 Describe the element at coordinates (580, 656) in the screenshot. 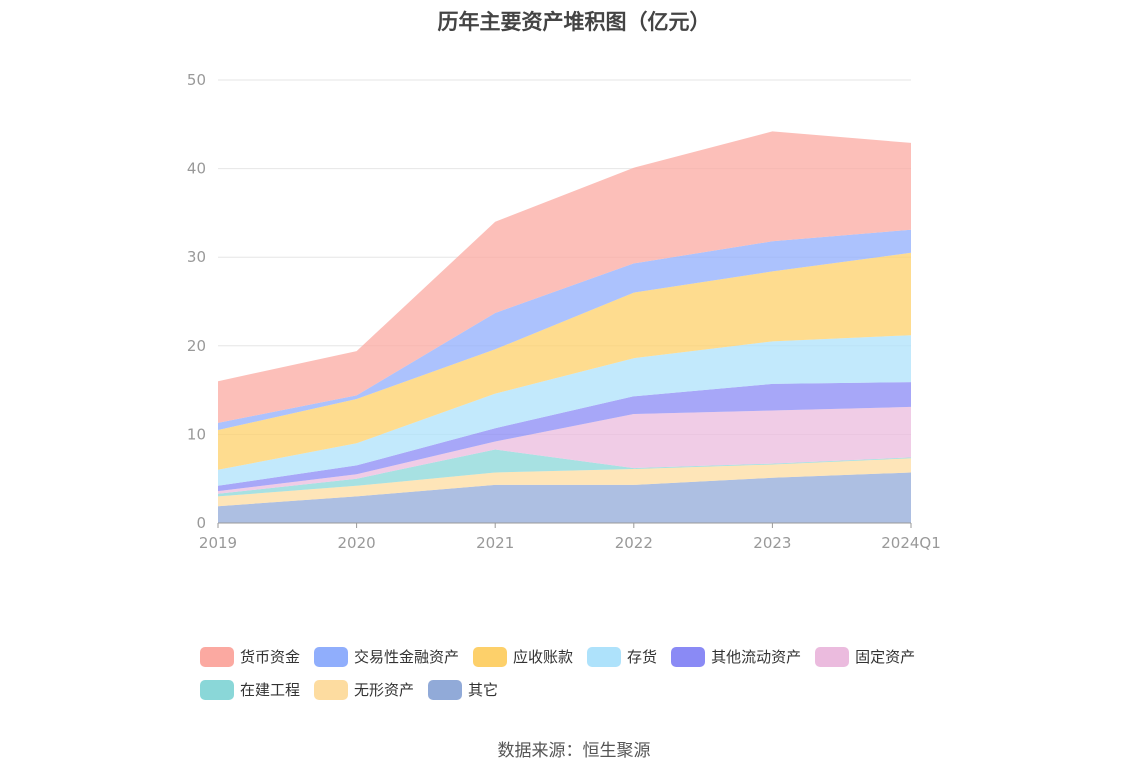

I see `legend-row: 货币资金 交易性金融资产 应收账款 存货 其他流动资产 固定资产` at that location.